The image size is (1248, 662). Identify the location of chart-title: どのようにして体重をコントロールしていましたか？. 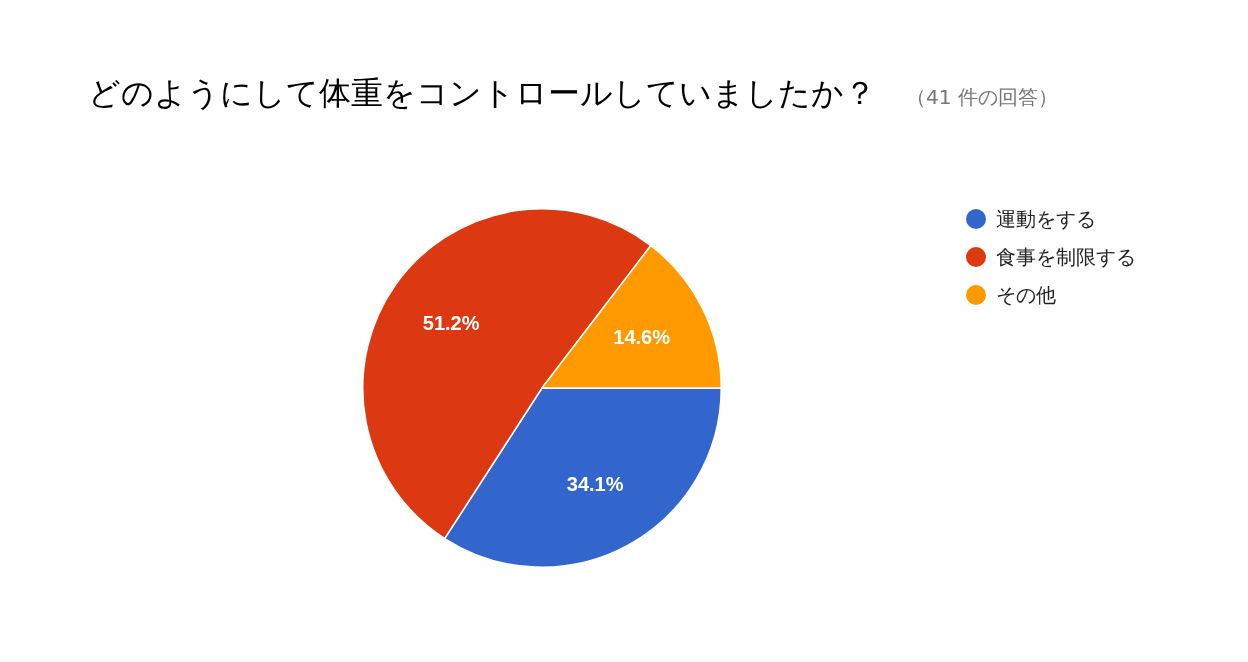
(482, 93).